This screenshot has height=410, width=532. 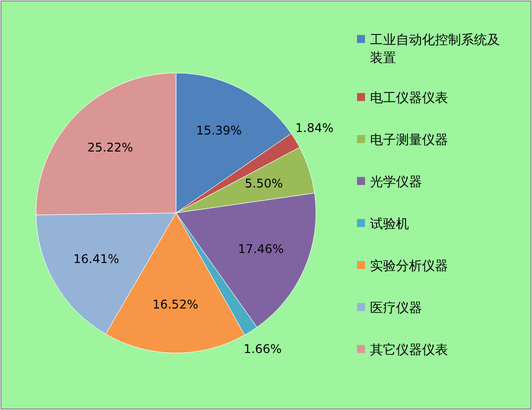 I want to click on legend-label: 实验分析仪器, so click(x=409, y=266).